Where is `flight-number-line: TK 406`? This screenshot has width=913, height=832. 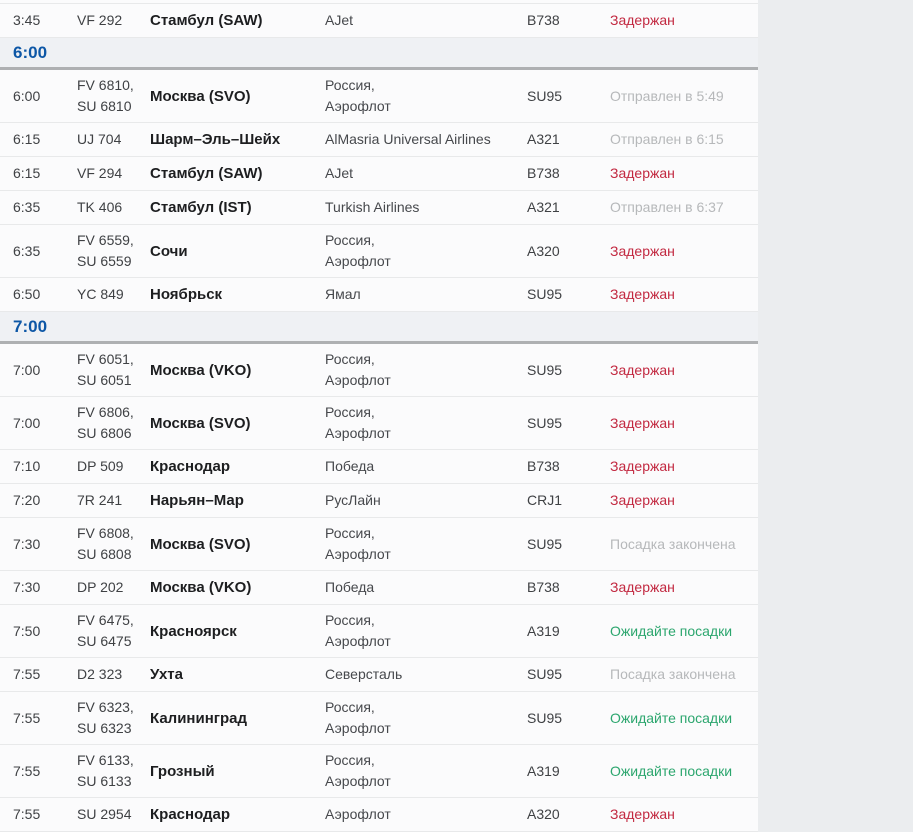 flight-number-line: TK 406 is located at coordinates (100, 207).